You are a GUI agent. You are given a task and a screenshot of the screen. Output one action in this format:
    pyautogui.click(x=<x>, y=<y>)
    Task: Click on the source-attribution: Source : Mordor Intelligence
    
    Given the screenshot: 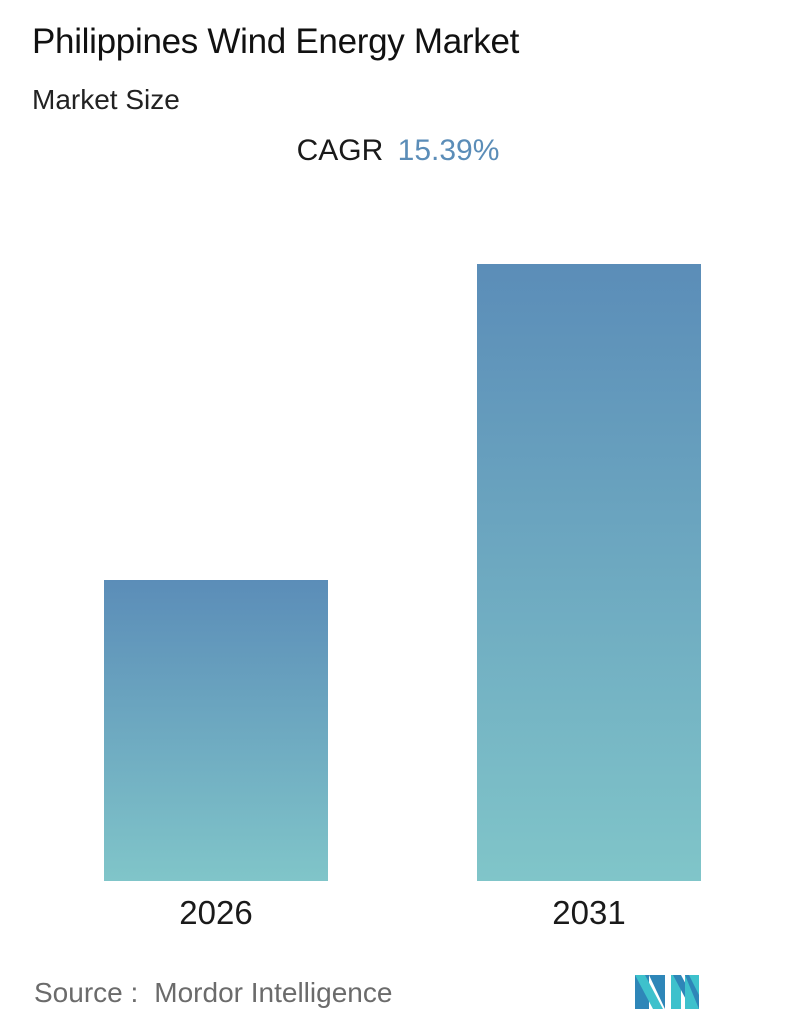 What is the action you would take?
    pyautogui.click(x=213, y=993)
    